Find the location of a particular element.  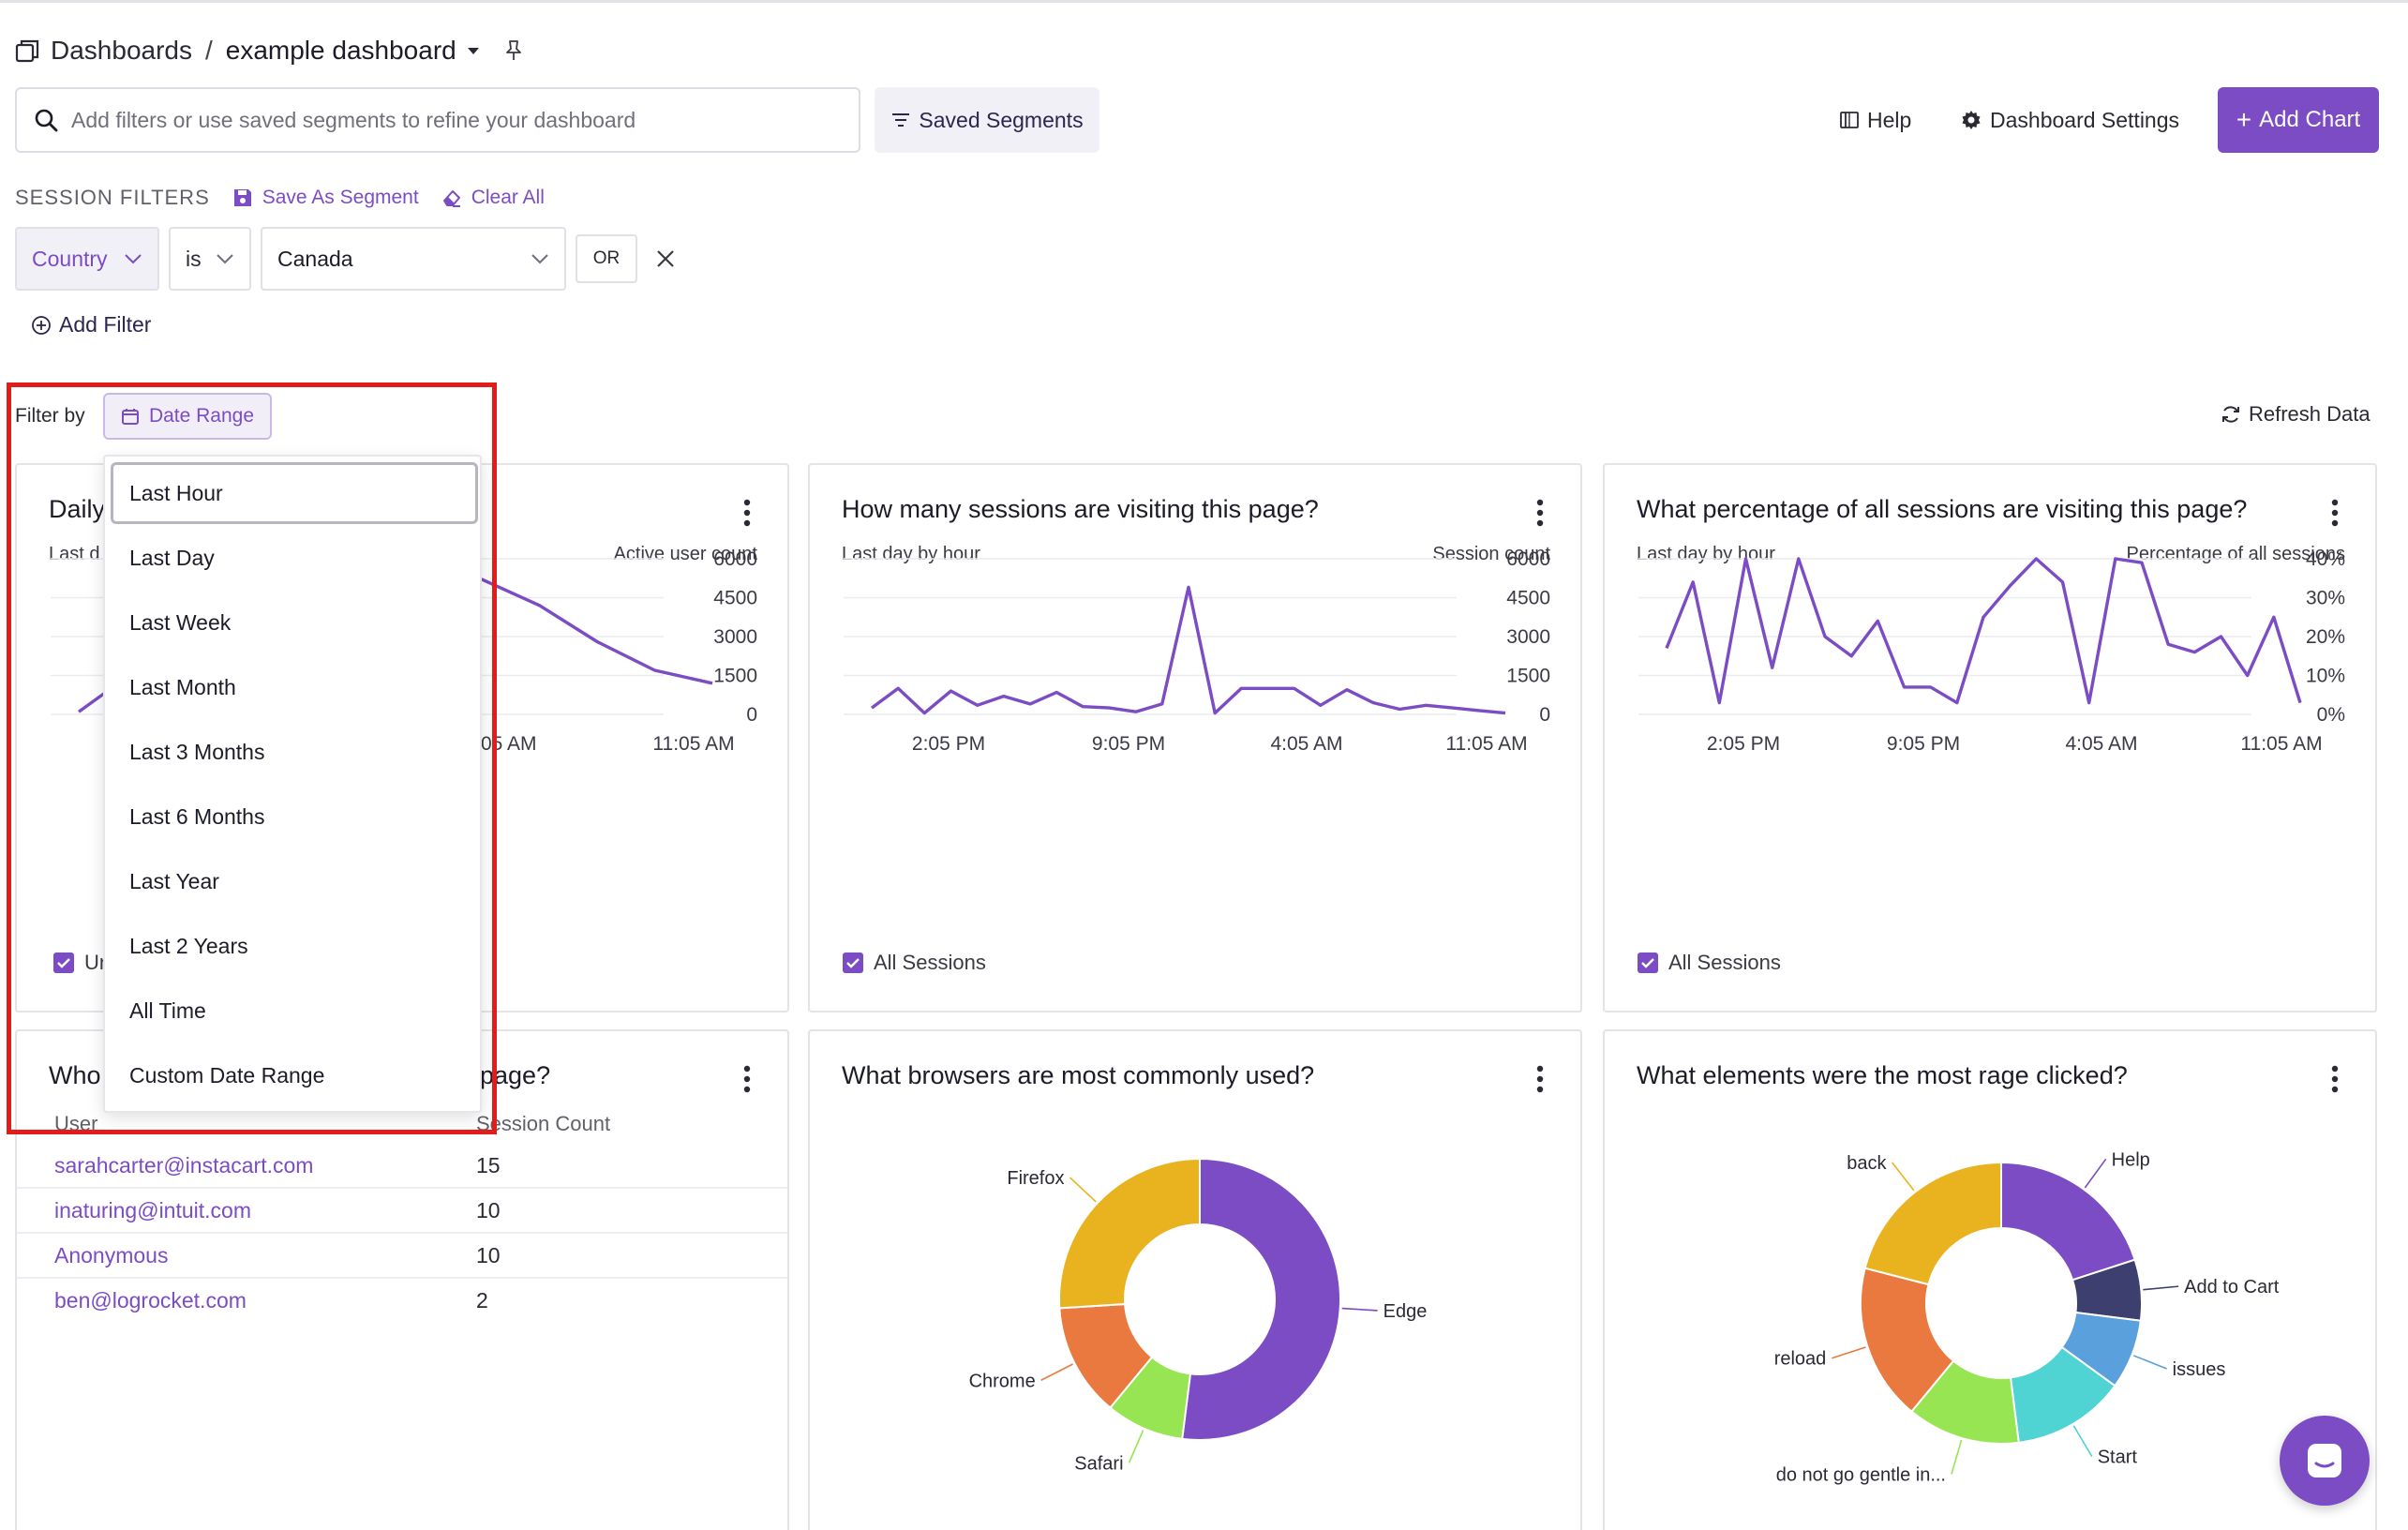

legend-item: Un is located at coordinates (81, 963).